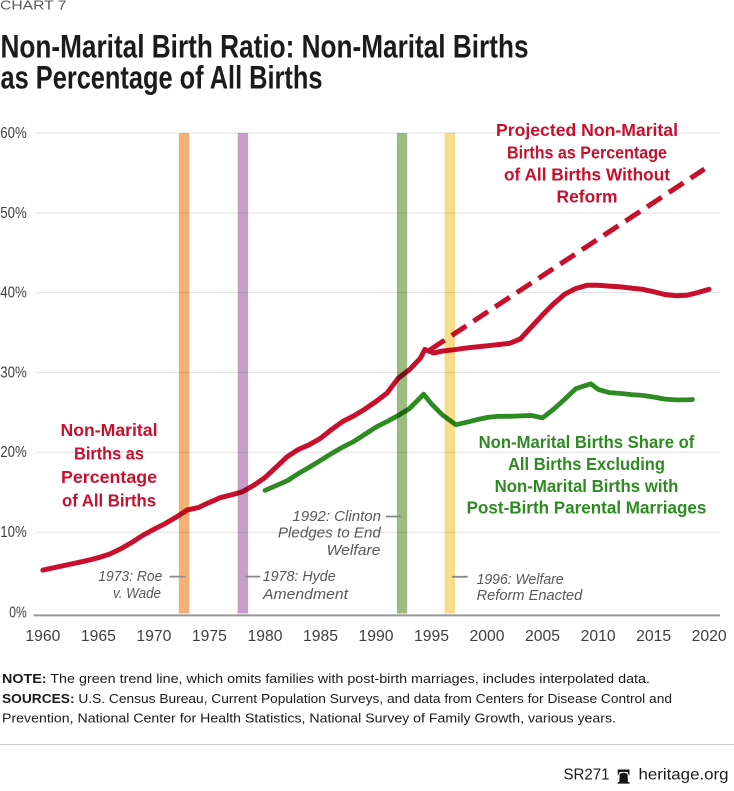  I want to click on svg-text: 2000, so click(487, 636).